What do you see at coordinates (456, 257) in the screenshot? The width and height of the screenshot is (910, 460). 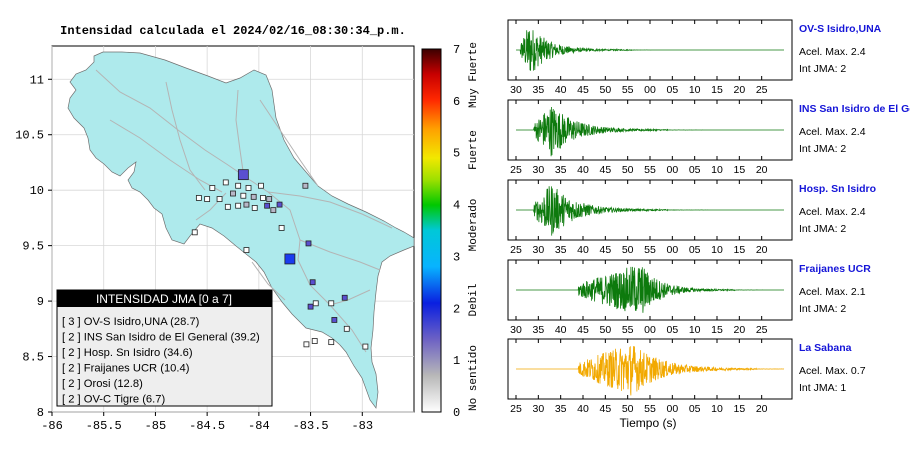 I see `colorbar-tick-label: 3` at bounding box center [456, 257].